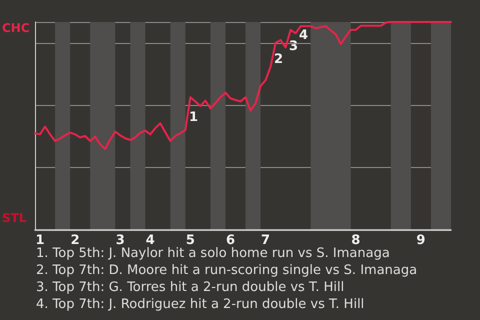  Describe the element at coordinates (230, 240) in the screenshot. I see `x-tick-label: 6` at that location.